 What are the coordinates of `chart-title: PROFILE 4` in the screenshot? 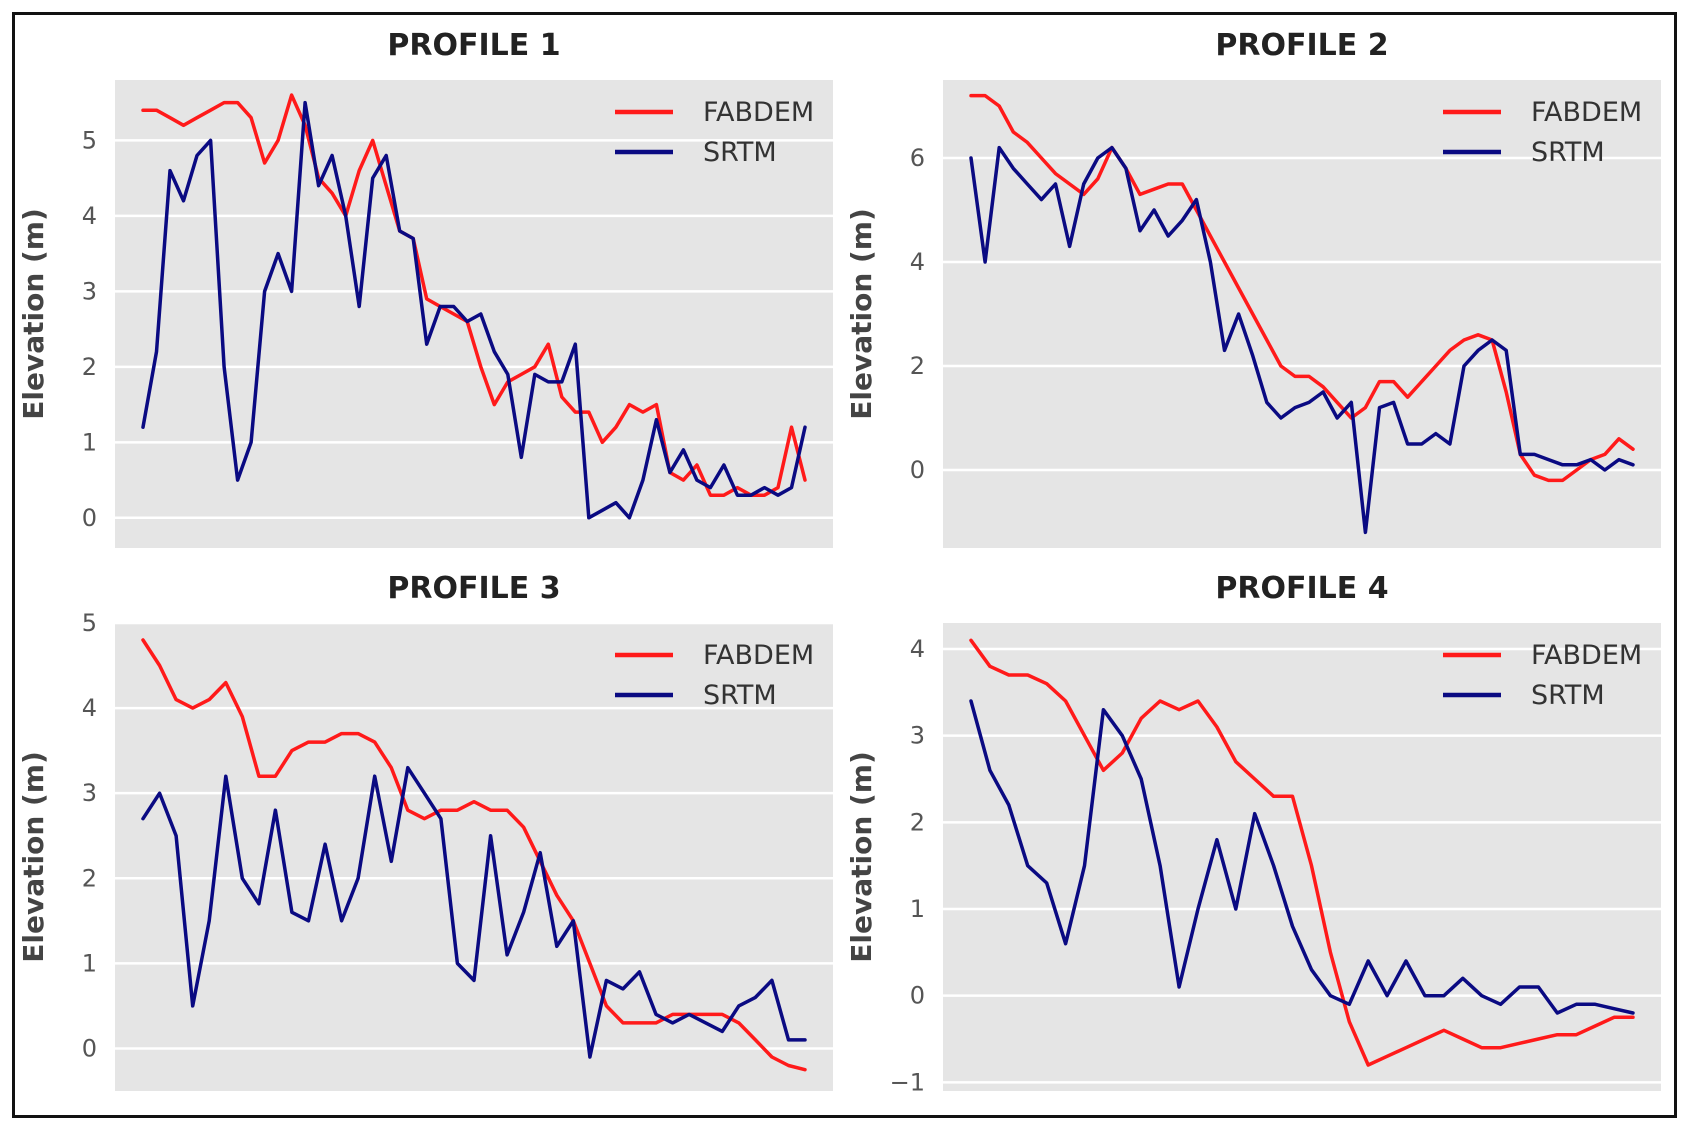 It's located at (1301, 588).